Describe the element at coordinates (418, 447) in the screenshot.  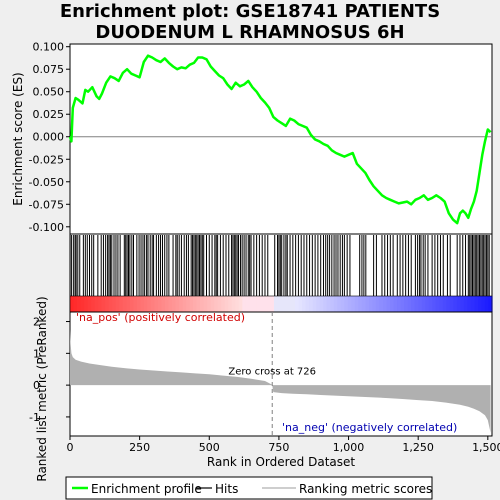
I see `metric-xtick-label: 1,250` at that location.